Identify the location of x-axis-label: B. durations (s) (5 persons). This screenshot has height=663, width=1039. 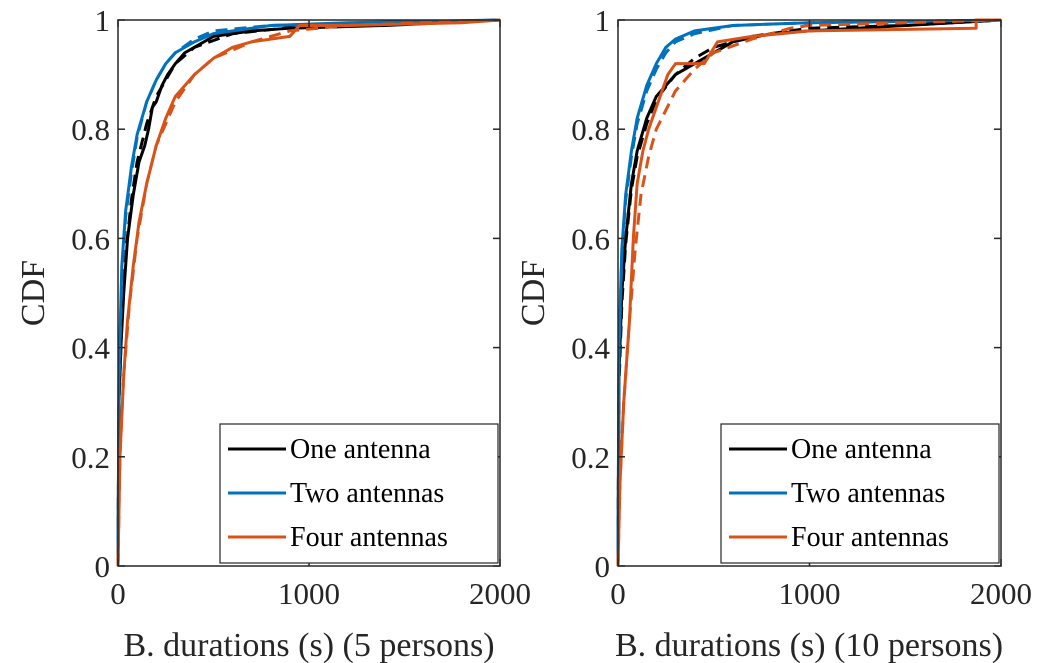
(308, 645).